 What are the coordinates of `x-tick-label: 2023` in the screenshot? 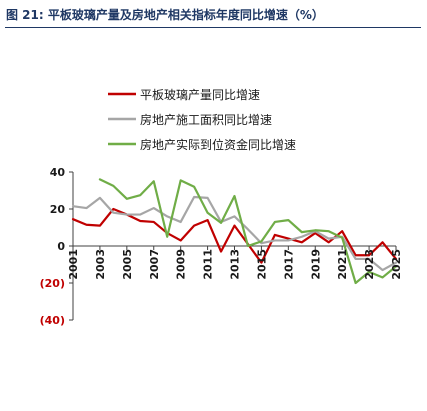 It's located at (369, 264).